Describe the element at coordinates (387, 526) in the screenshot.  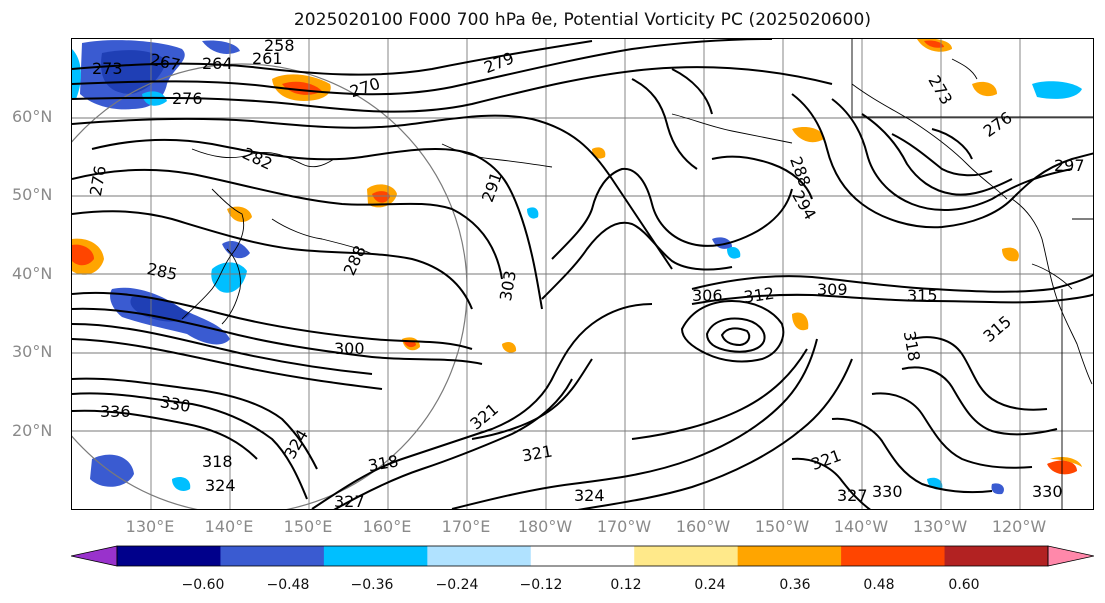
I see `longitude-label: 160°E` at that location.